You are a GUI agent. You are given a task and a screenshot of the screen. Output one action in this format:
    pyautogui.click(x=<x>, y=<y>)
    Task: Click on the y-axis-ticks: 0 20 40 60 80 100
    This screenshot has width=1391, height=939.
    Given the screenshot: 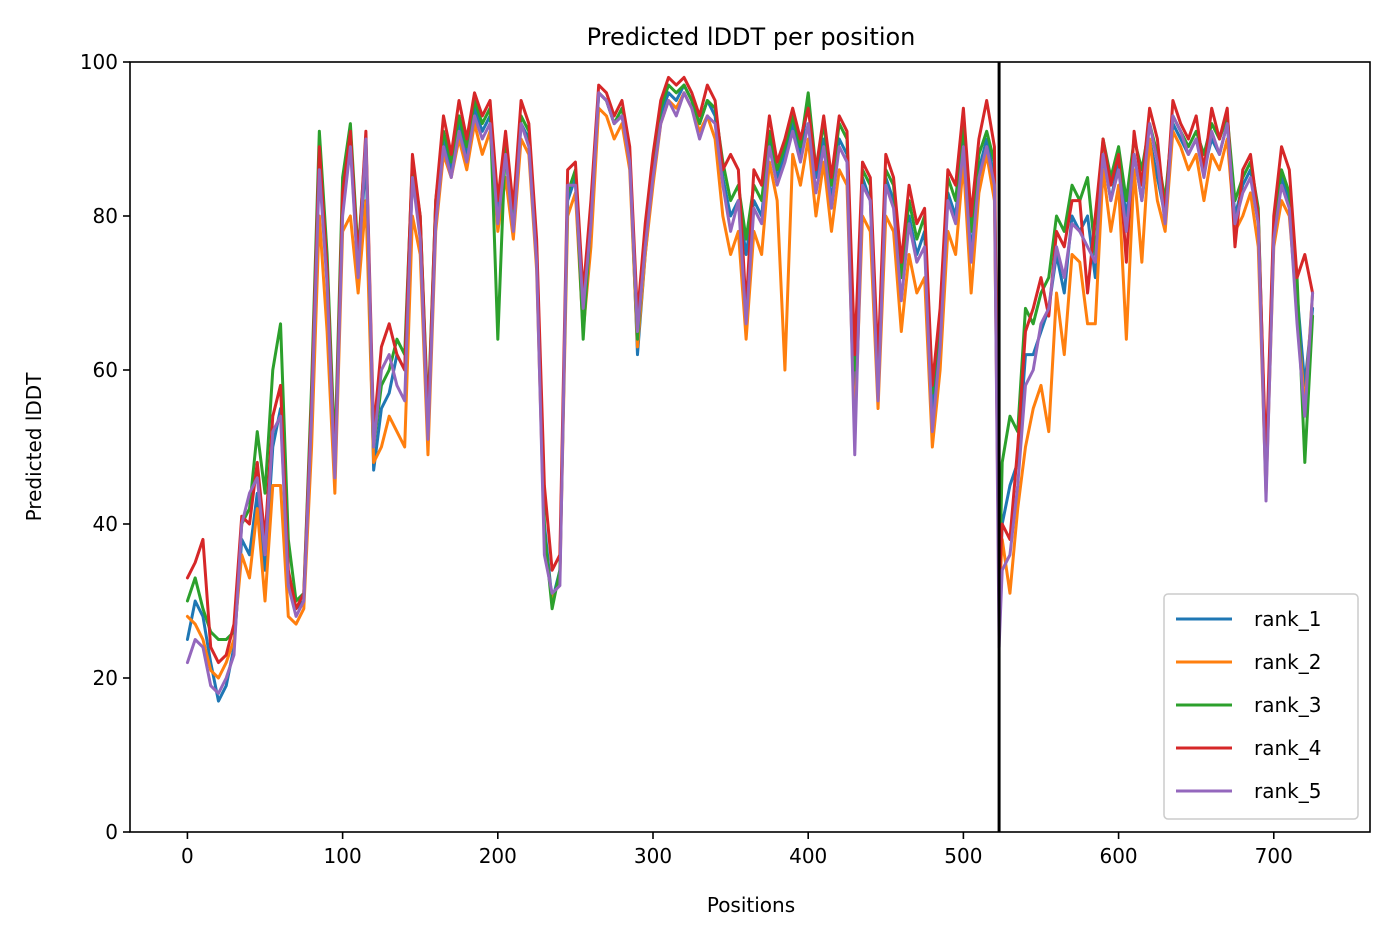 What is the action you would take?
    pyautogui.click(x=105, y=447)
    